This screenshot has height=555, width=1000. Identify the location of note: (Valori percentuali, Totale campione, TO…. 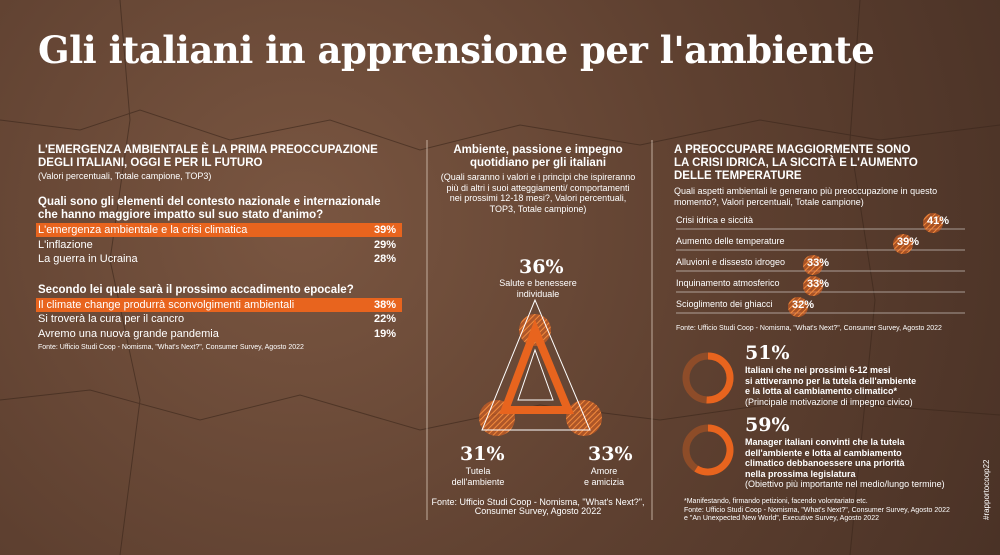
(125, 176).